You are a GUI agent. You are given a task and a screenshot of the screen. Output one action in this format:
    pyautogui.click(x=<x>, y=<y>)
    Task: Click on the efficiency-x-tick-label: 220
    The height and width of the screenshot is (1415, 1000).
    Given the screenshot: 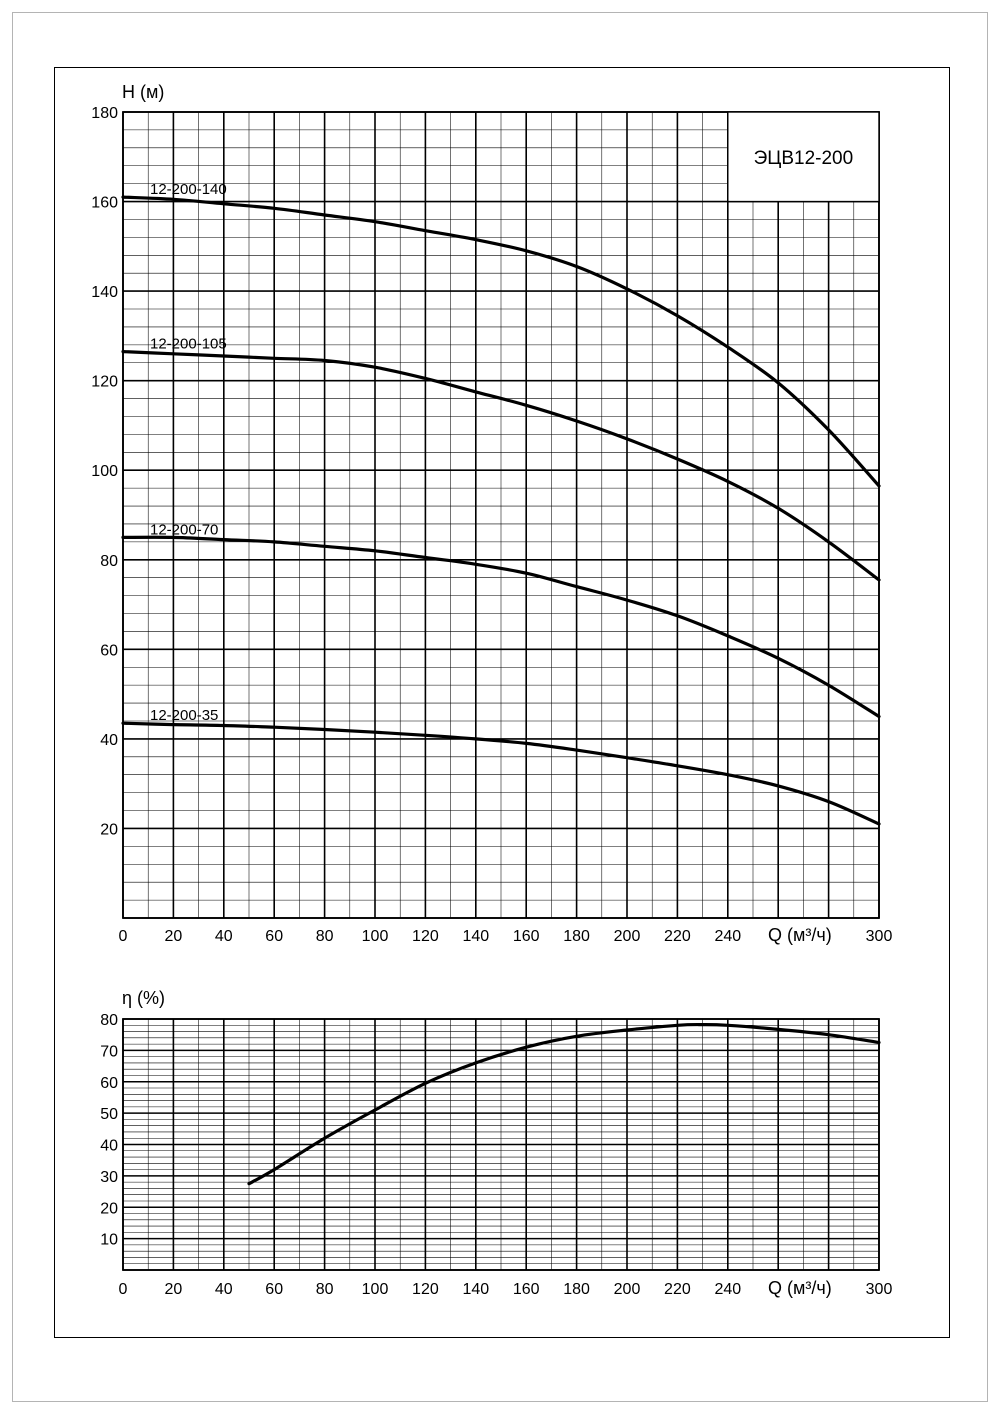 What is the action you would take?
    pyautogui.click(x=677, y=1289)
    